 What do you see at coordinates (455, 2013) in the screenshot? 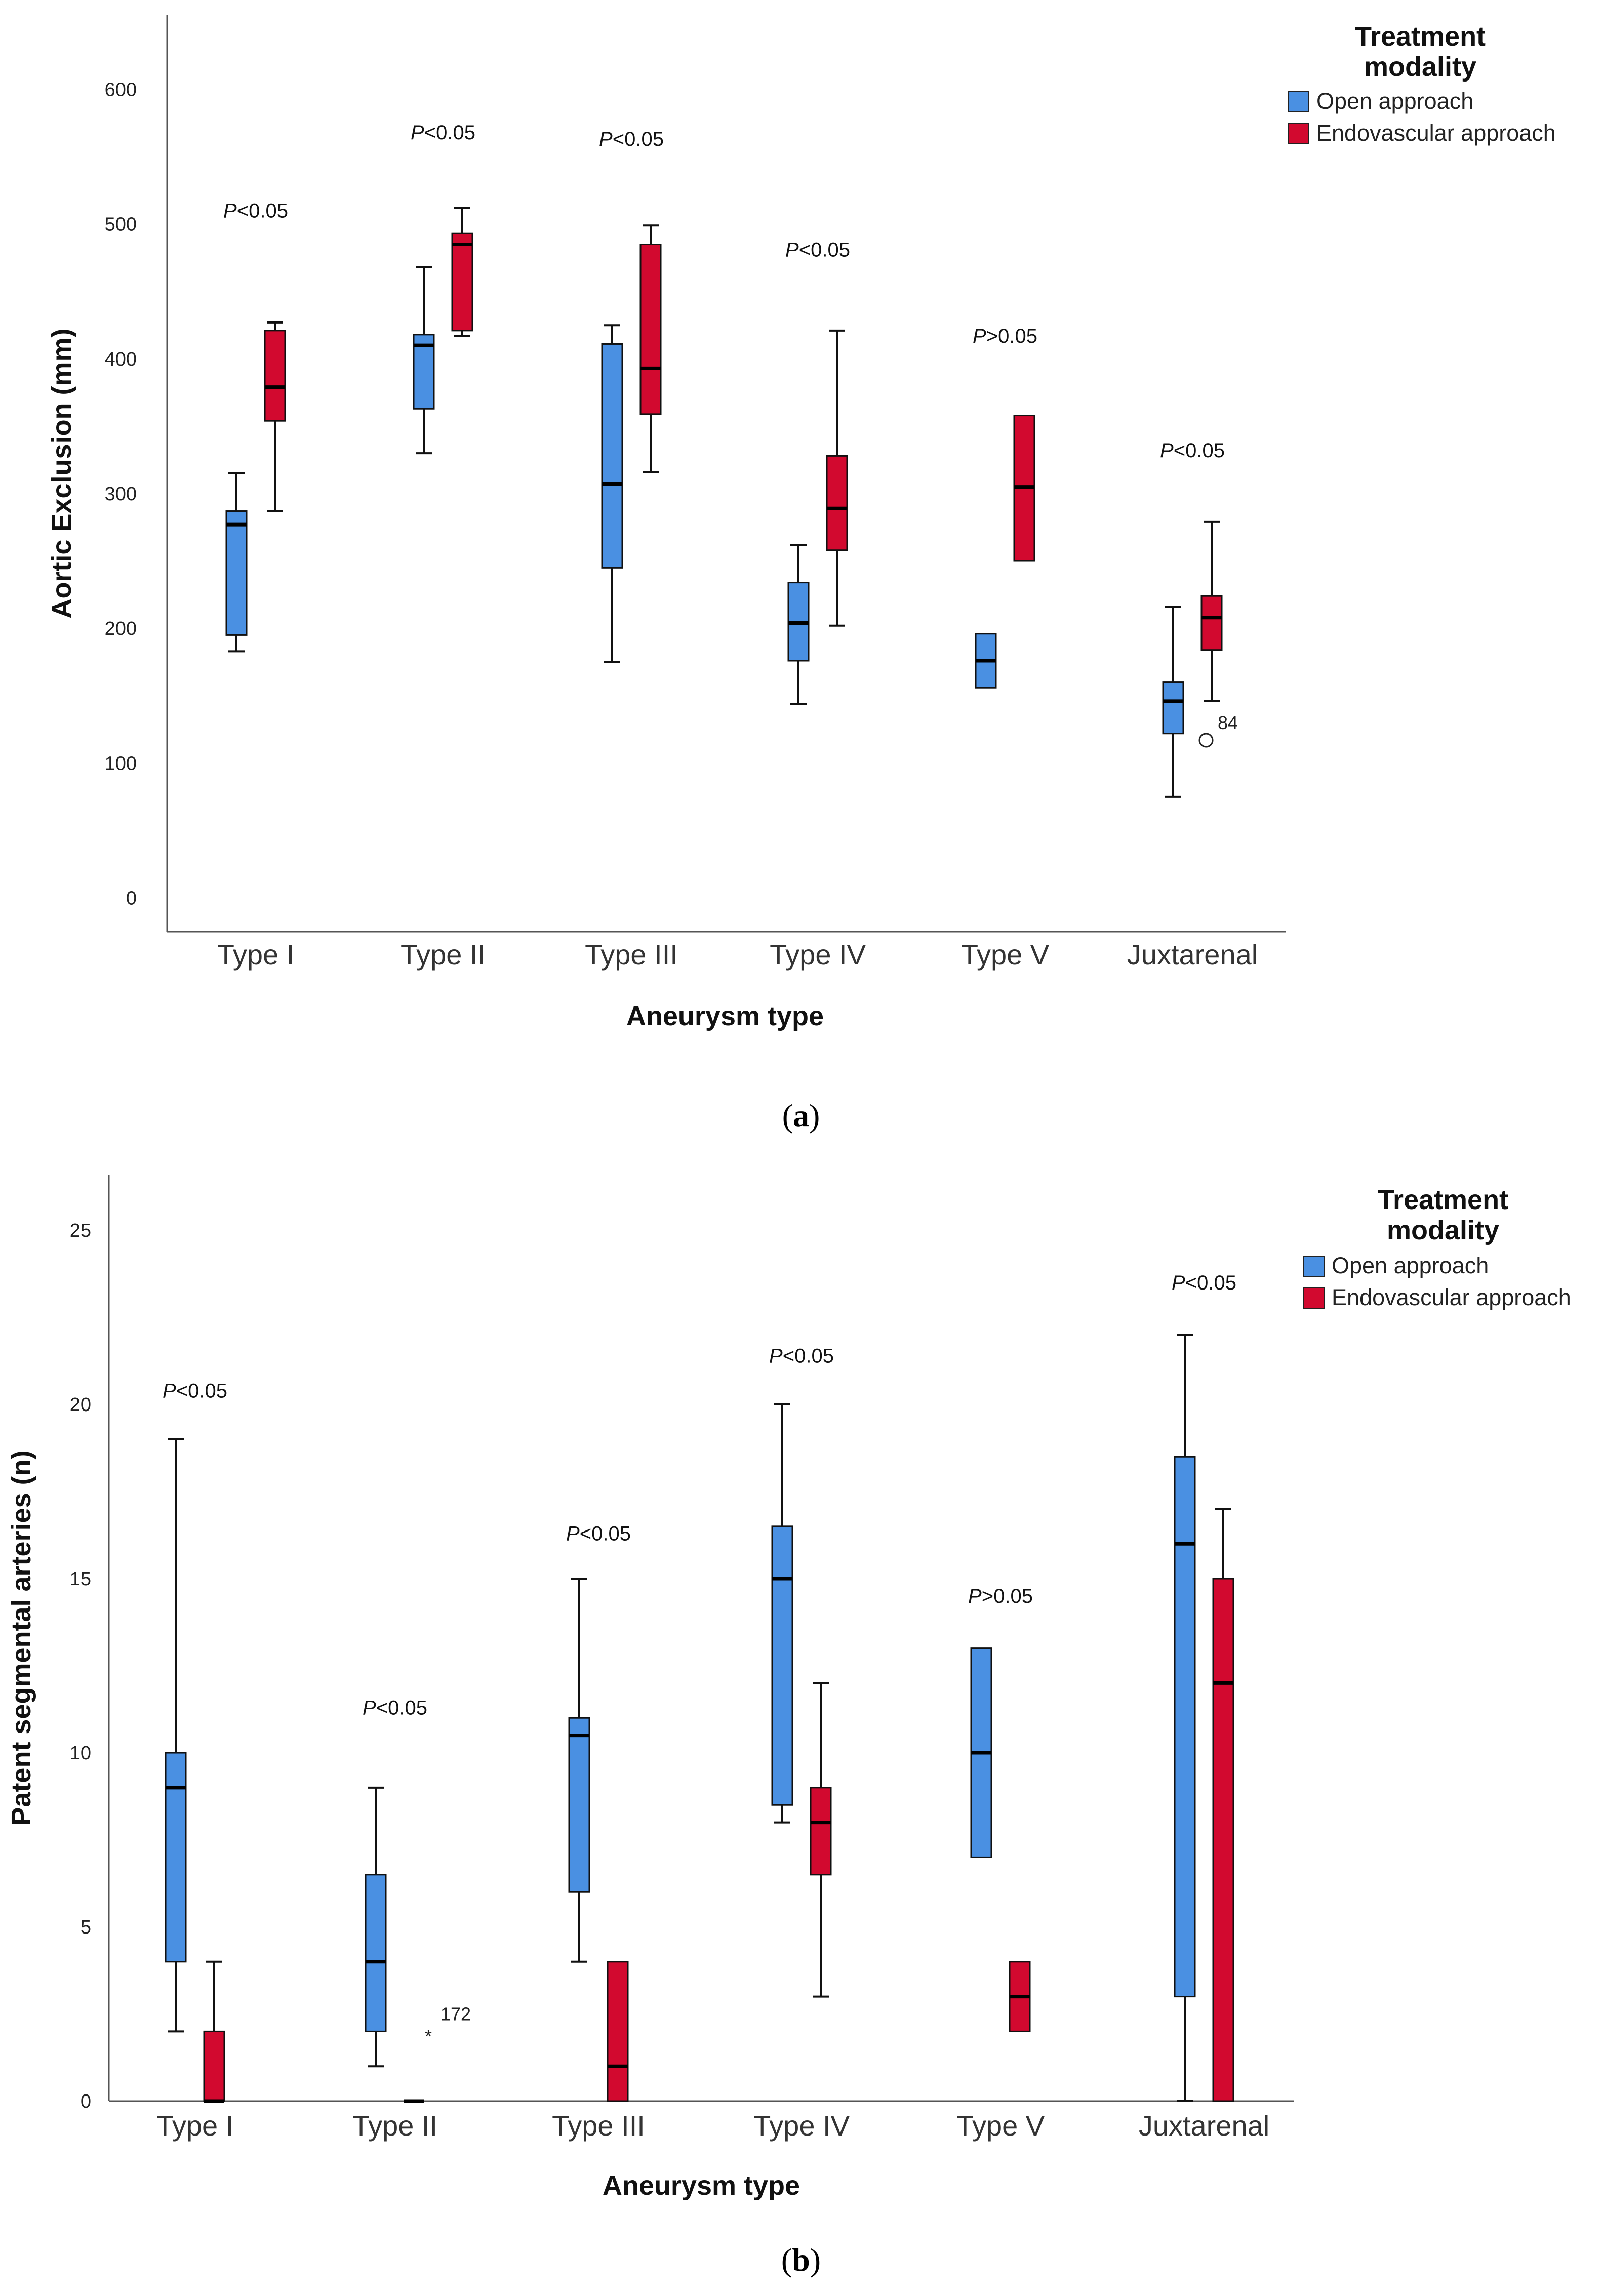
I see `outlier-label: 172` at bounding box center [455, 2013].